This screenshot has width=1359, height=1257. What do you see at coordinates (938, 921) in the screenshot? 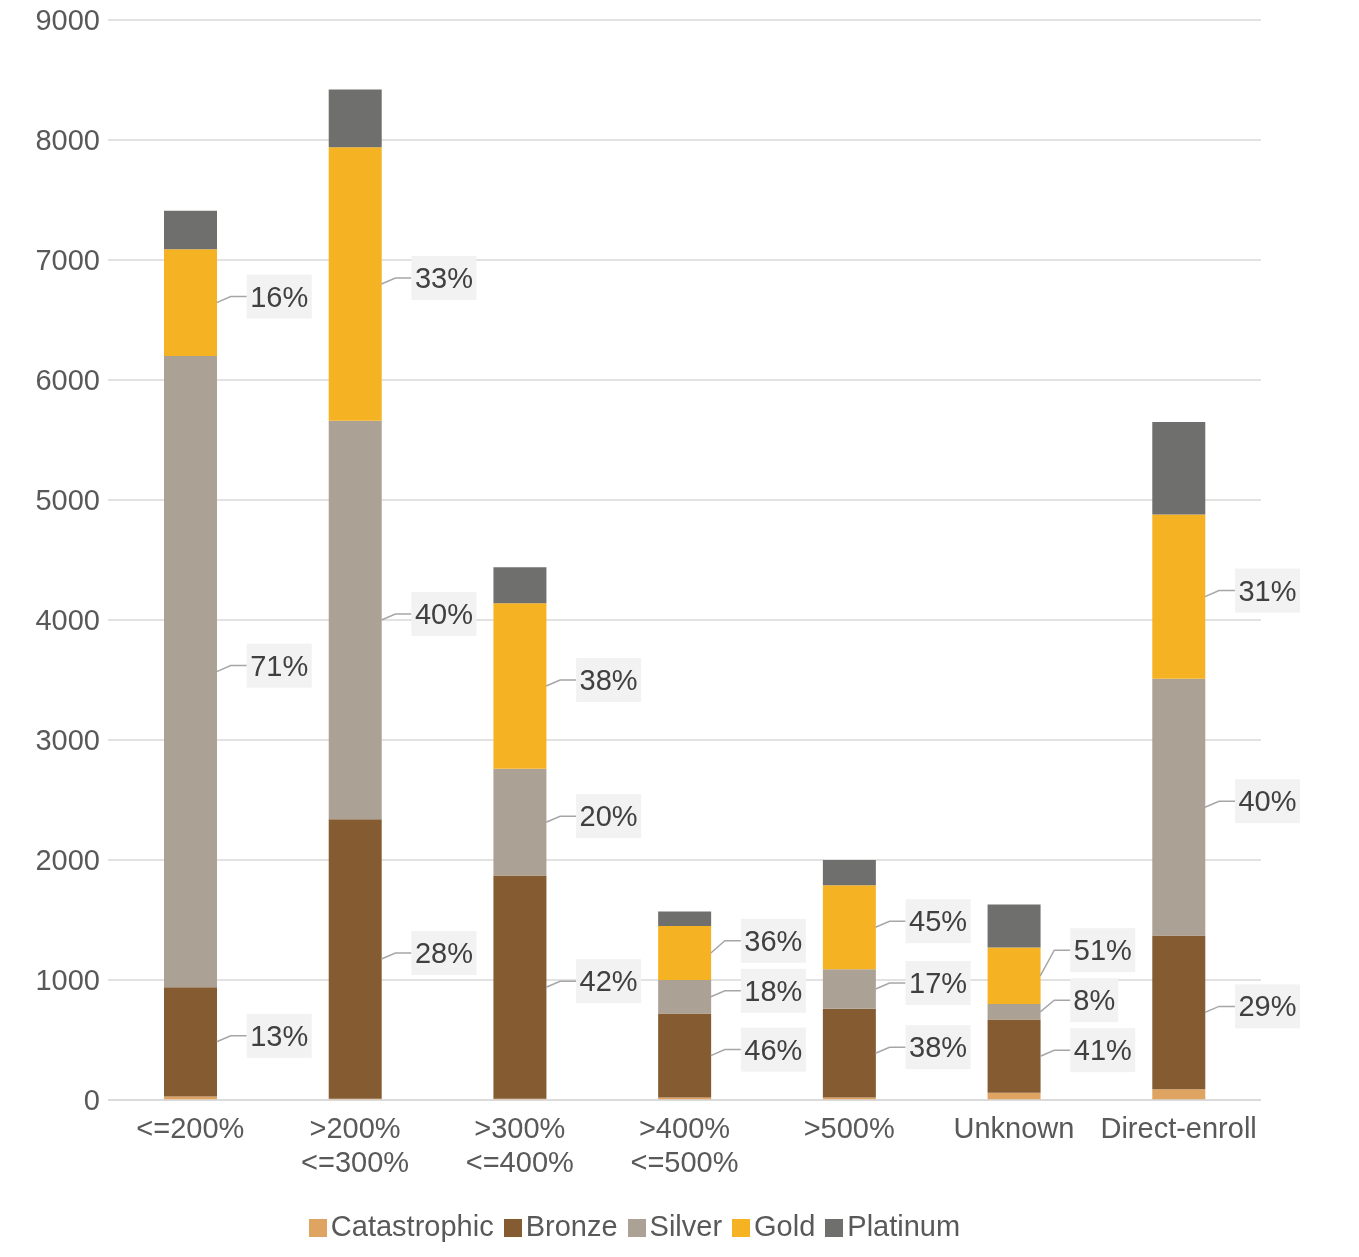
I see `annotation: 45%` at bounding box center [938, 921].